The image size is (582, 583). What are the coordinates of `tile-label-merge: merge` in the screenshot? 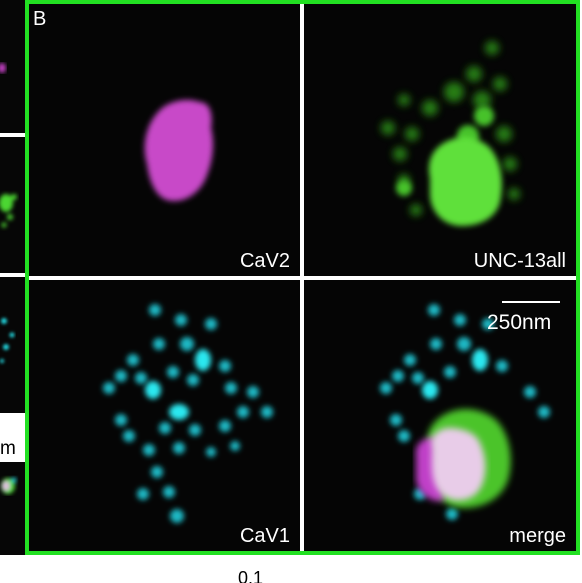 It's located at (537, 536).